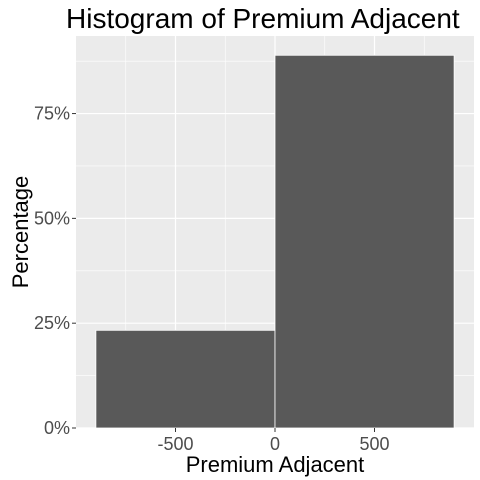 This screenshot has height=480, width=480. What do you see at coordinates (57, 428) in the screenshot?
I see `y-tick-label: 0%` at bounding box center [57, 428].